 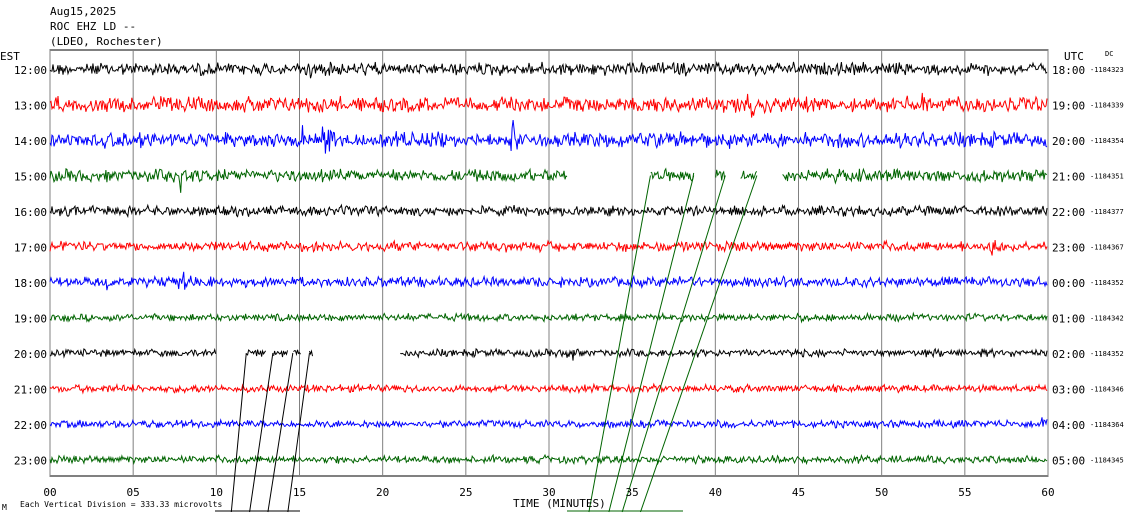 I want to click on dc-offset-label: -1184345, so click(x=1107, y=461).